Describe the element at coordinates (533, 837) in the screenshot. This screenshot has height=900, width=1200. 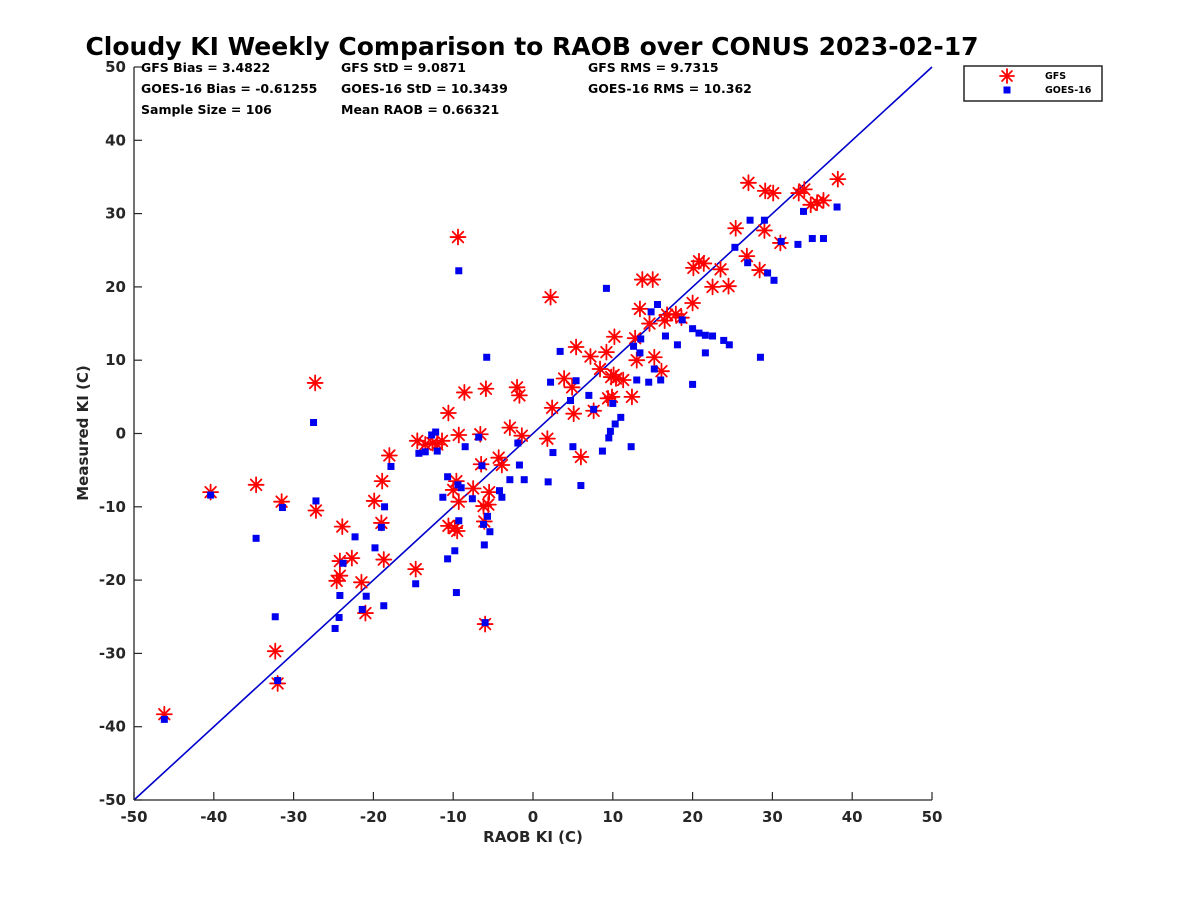
I see `x-axis-label: RAOB KI (C)` at that location.